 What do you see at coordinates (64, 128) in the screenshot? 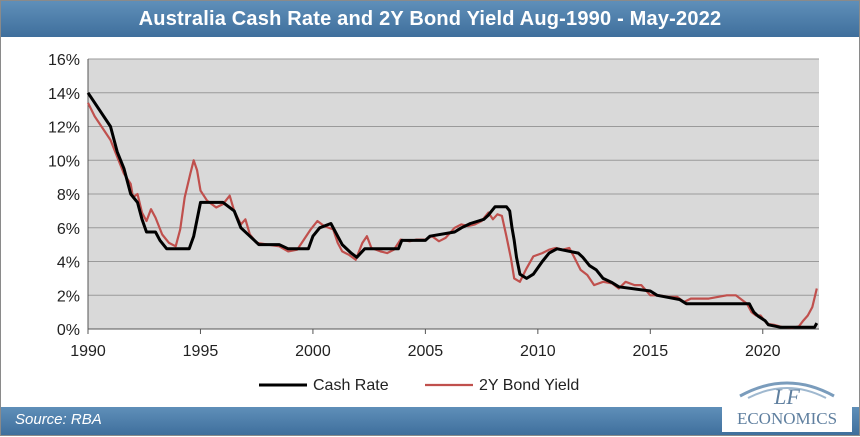
I see `y-tick-label: 12%` at bounding box center [64, 128].